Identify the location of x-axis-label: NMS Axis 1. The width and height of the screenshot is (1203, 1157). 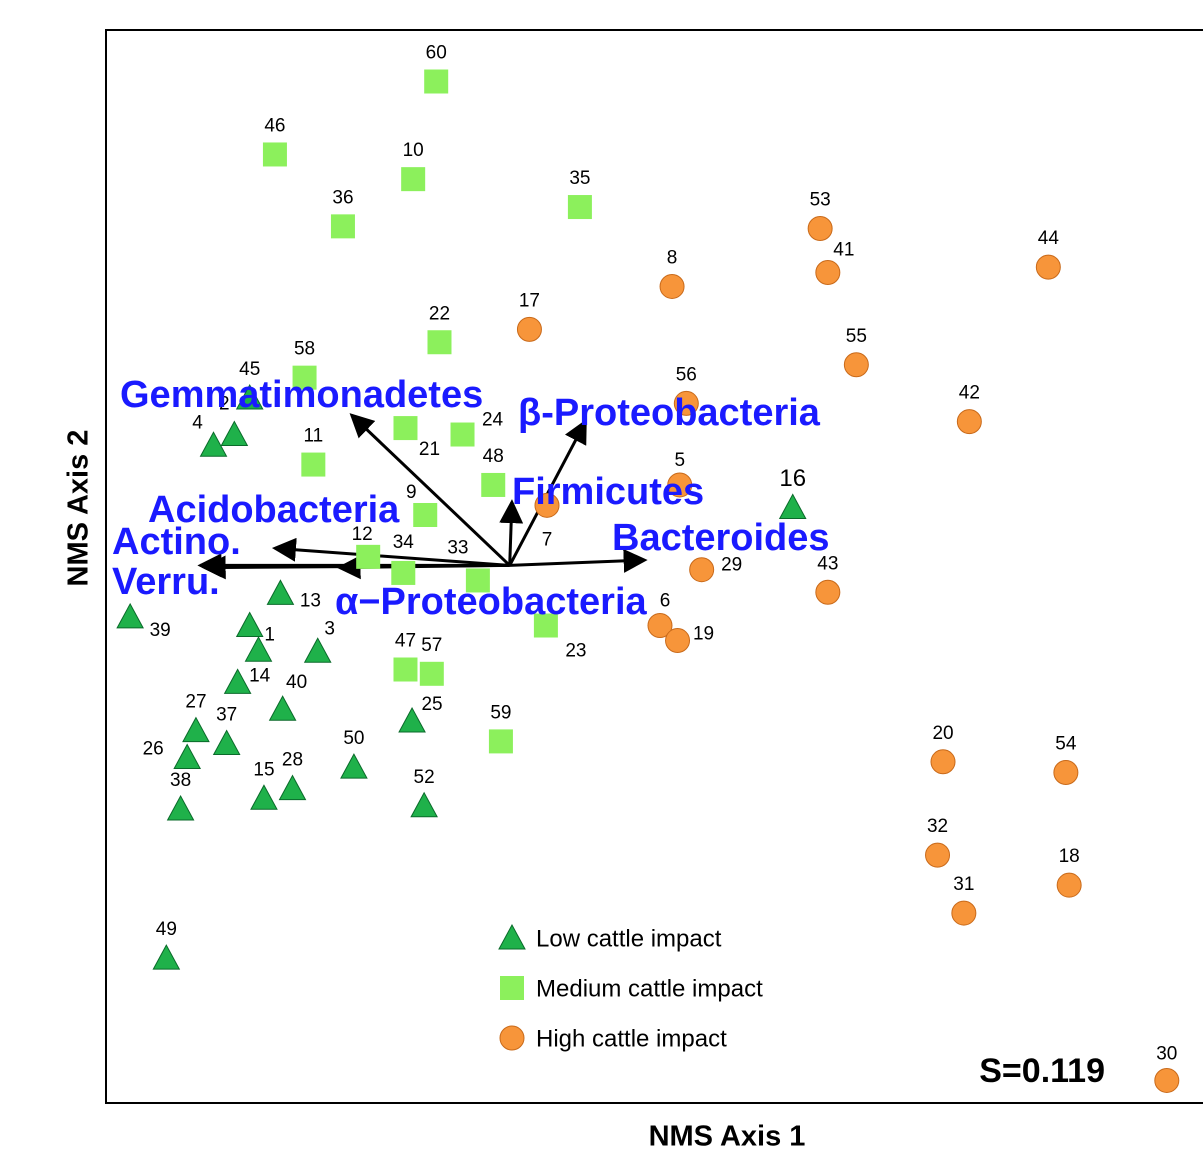
(727, 1137).